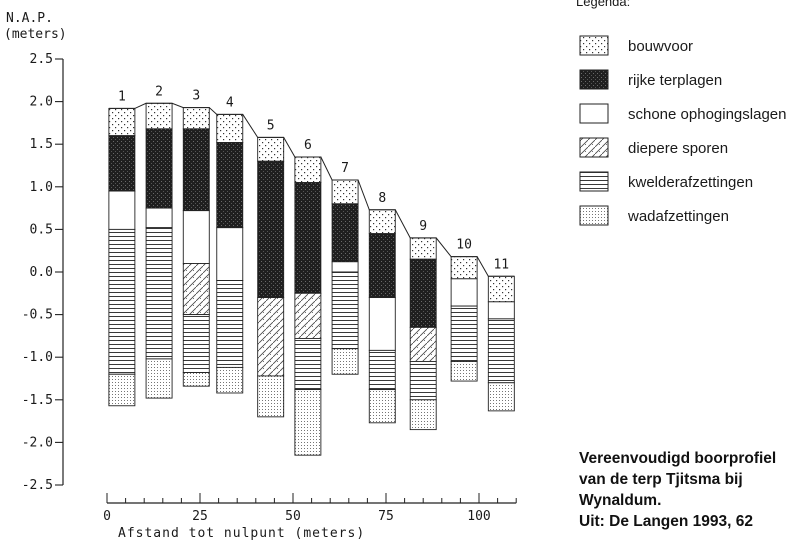  I want to click on legend-label: bouwvoor, so click(660, 46).